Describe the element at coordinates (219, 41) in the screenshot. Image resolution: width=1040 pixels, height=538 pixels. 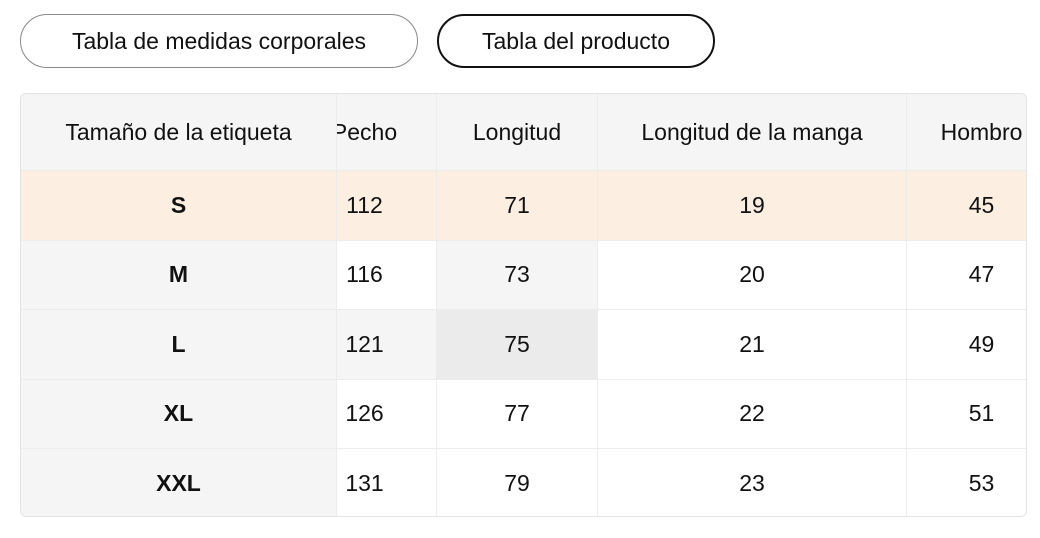
I see `tab: Tabla de medidas corporales` at that location.